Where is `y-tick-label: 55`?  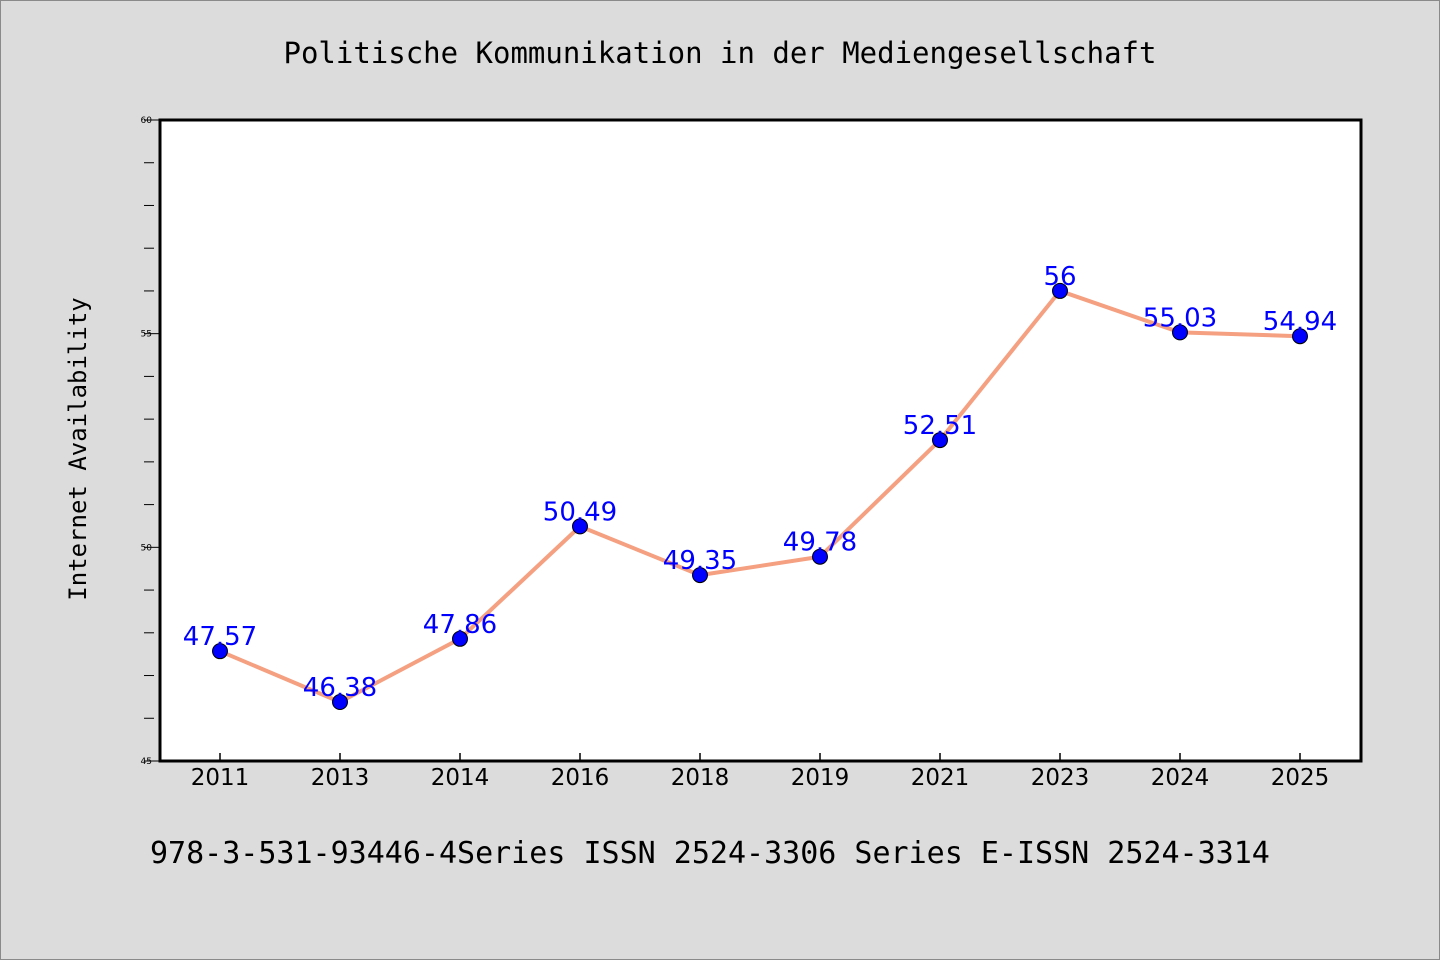
y-tick-label: 55 is located at coordinates (146, 335).